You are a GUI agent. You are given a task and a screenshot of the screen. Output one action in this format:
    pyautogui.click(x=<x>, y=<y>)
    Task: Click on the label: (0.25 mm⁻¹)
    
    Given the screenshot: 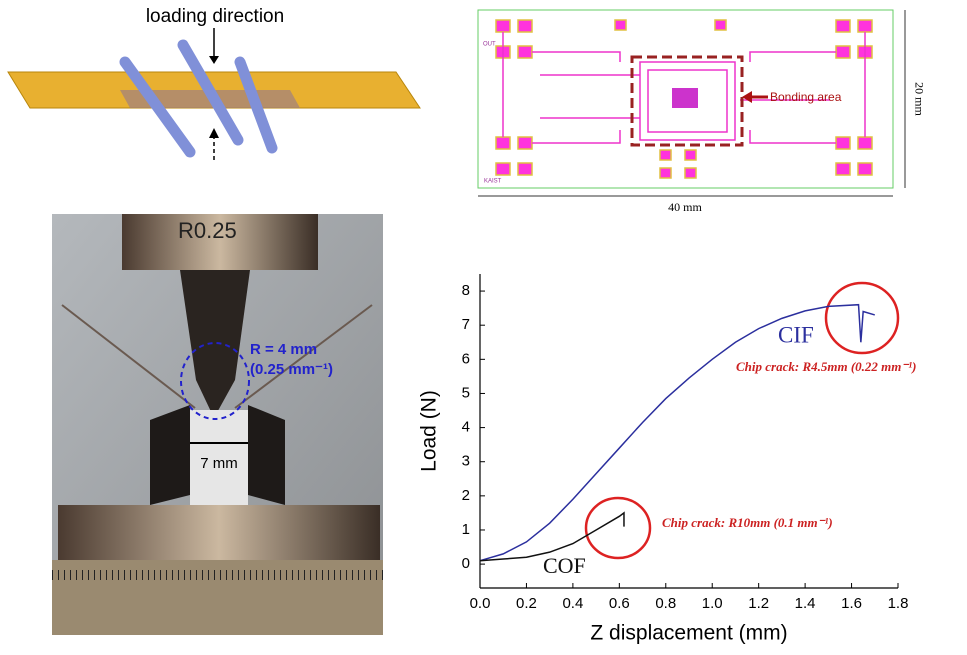 What is the action you would take?
    pyautogui.click(x=291, y=369)
    